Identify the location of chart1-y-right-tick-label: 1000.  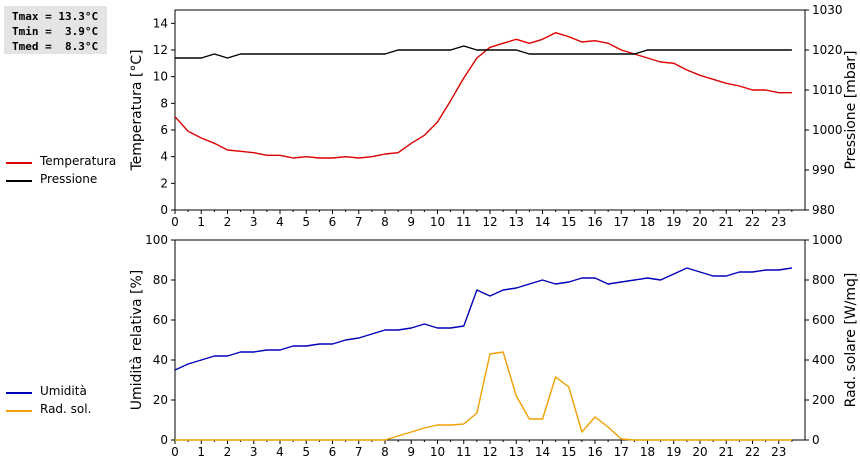
(827, 130).